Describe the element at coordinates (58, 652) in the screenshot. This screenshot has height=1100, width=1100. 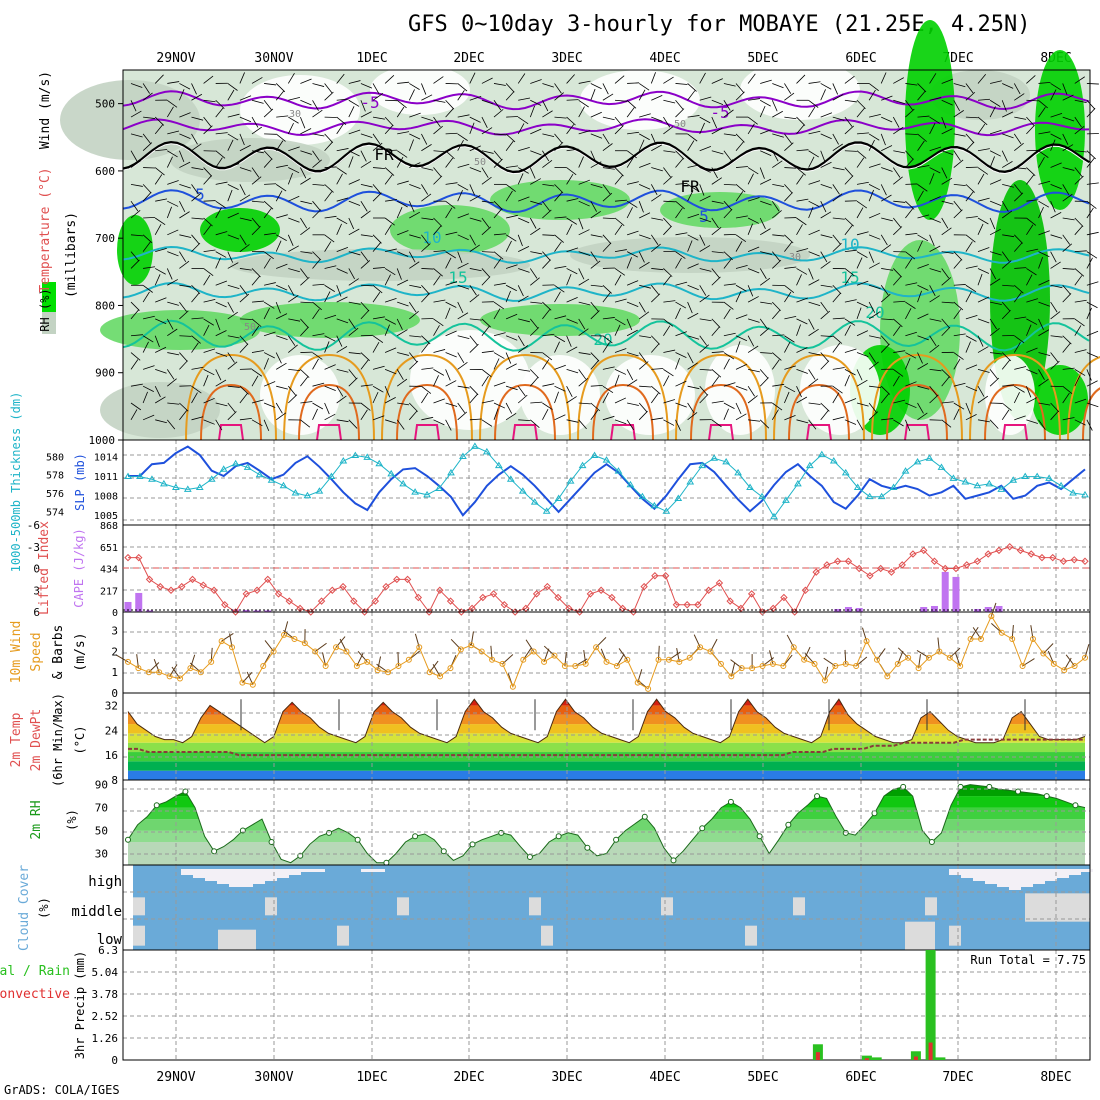
I see `ylabel-wind10m-c: & Barbs` at that location.